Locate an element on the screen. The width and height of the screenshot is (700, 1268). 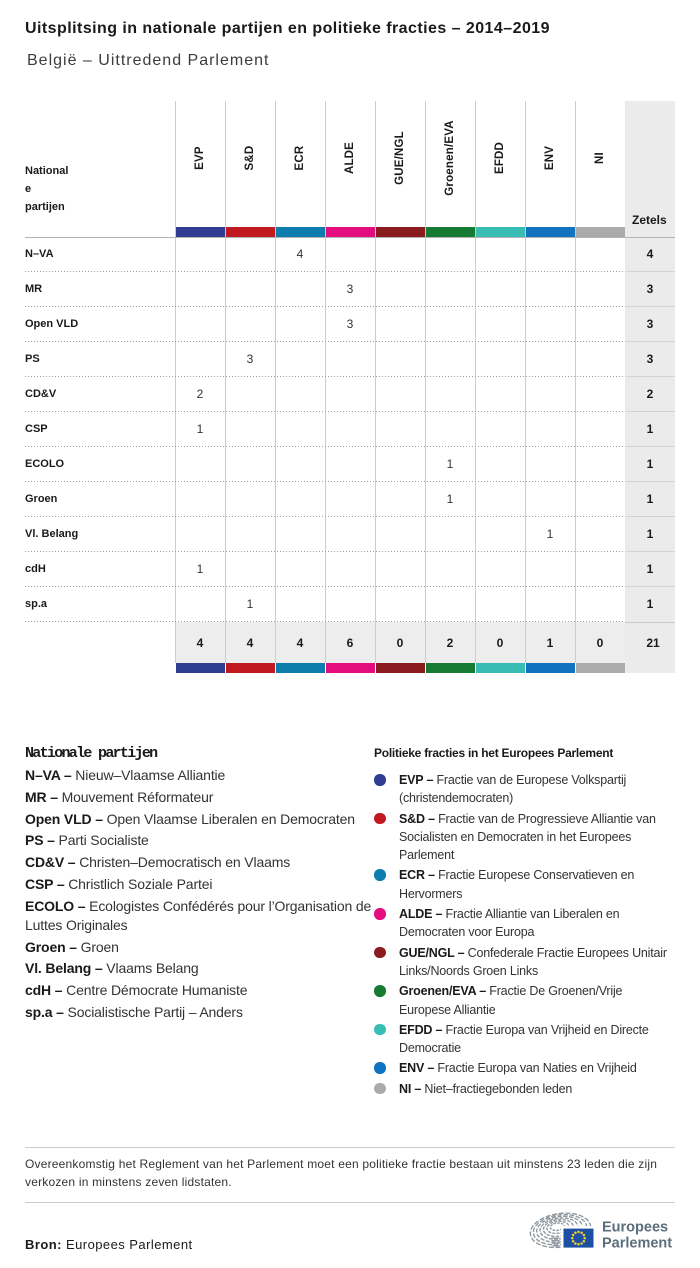
svg-text: Europees is located at coordinates (635, 1228).